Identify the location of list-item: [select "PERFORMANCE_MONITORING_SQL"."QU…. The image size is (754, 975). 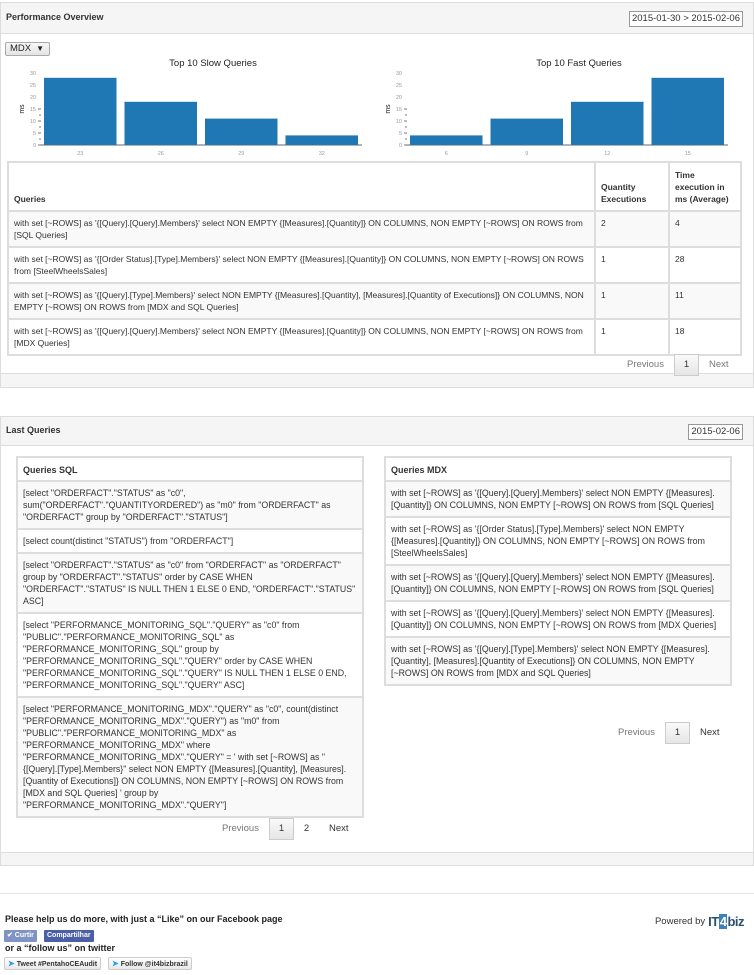
(190, 656).